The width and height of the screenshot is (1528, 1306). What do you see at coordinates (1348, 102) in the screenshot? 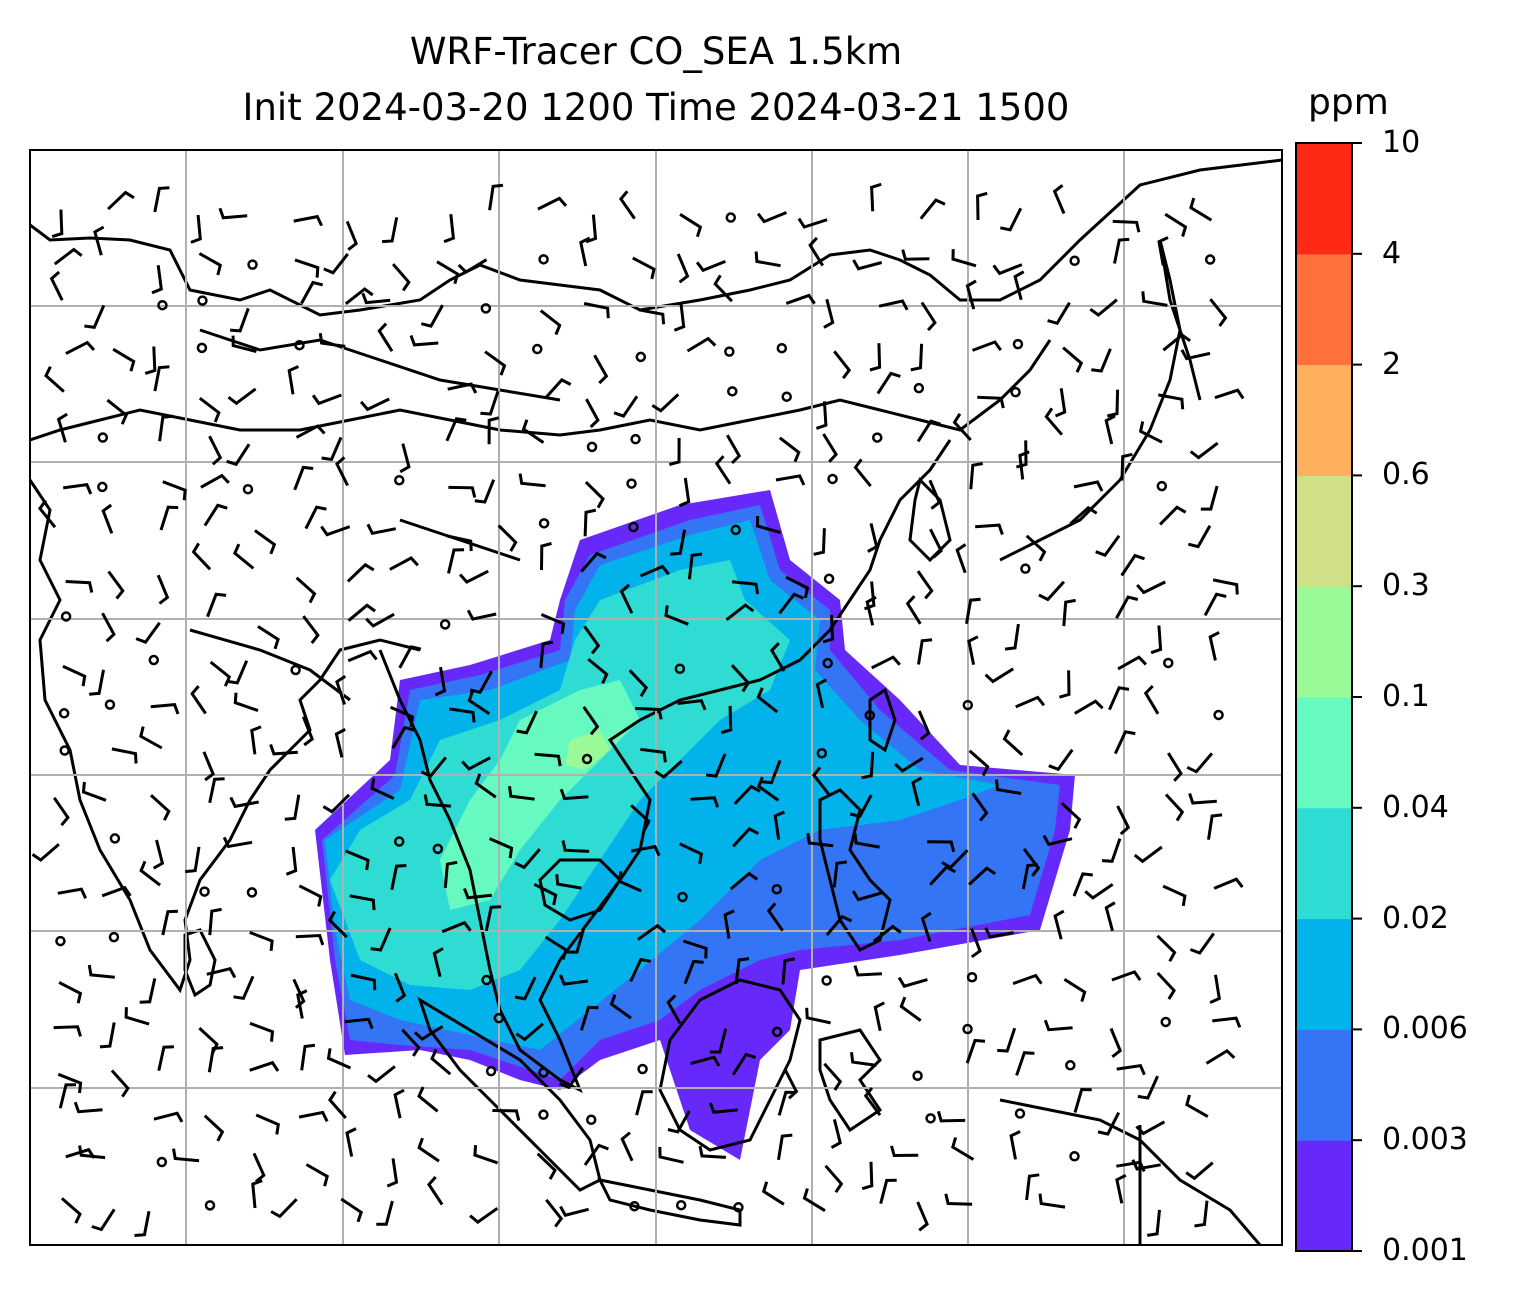
I see `colorbar-unit-label: ppm` at bounding box center [1348, 102].